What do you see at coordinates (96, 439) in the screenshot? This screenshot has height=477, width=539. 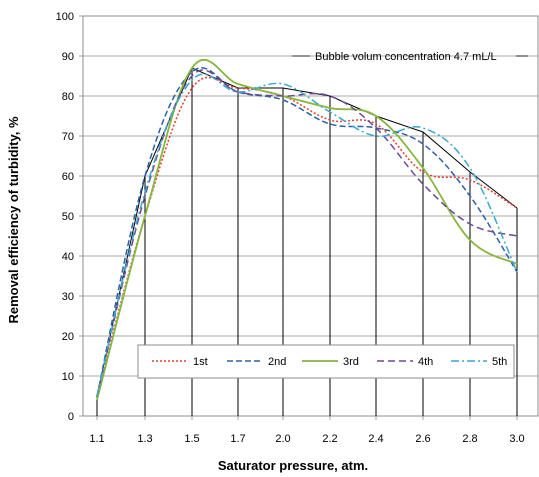 I see `x-tick-label: 1.1` at bounding box center [96, 439].